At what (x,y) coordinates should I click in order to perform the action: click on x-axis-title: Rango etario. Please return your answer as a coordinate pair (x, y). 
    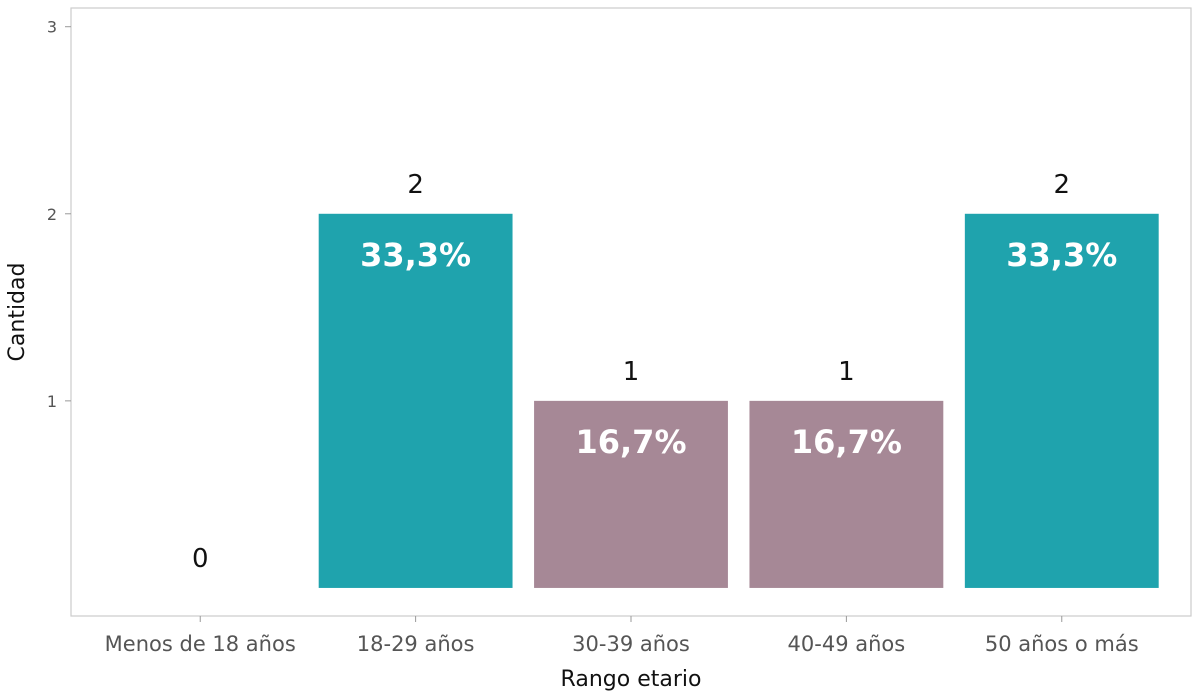
    Looking at the image, I should click on (631, 679).